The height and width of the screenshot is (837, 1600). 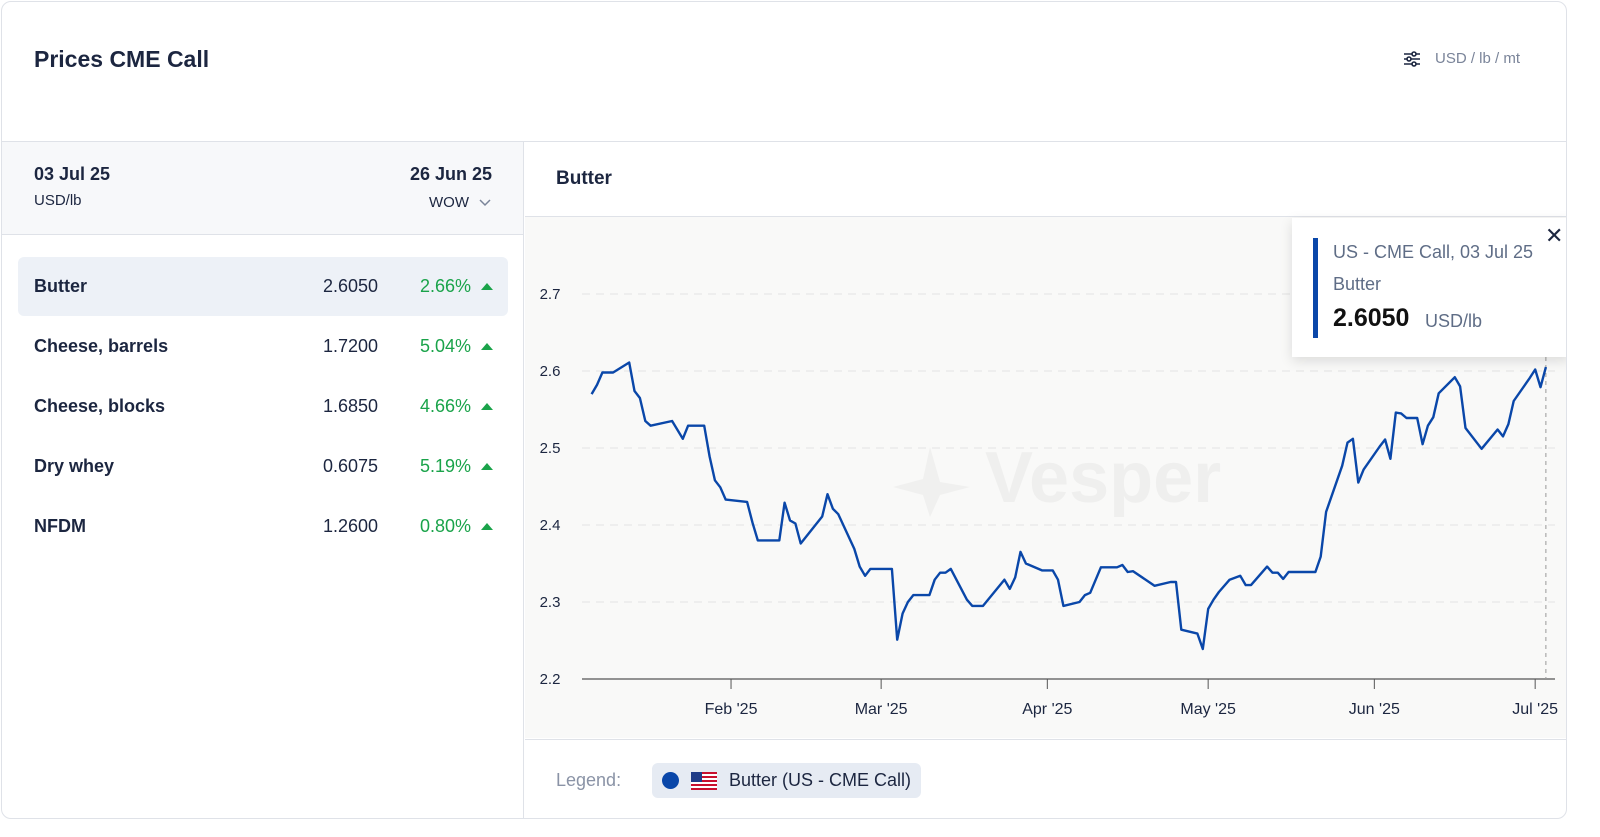 I want to click on series-dot-icon, so click(x=670, y=780).